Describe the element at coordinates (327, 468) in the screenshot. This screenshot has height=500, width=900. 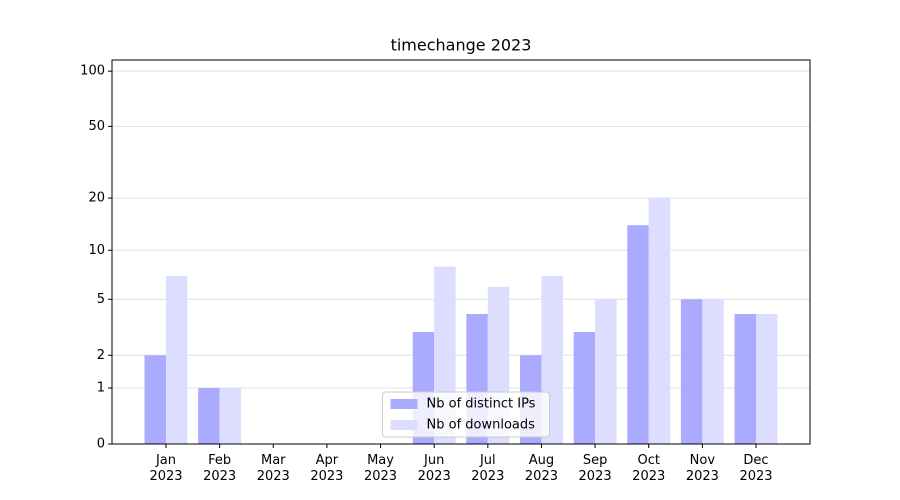
I see `x-tick-label: Apr 2023` at that location.